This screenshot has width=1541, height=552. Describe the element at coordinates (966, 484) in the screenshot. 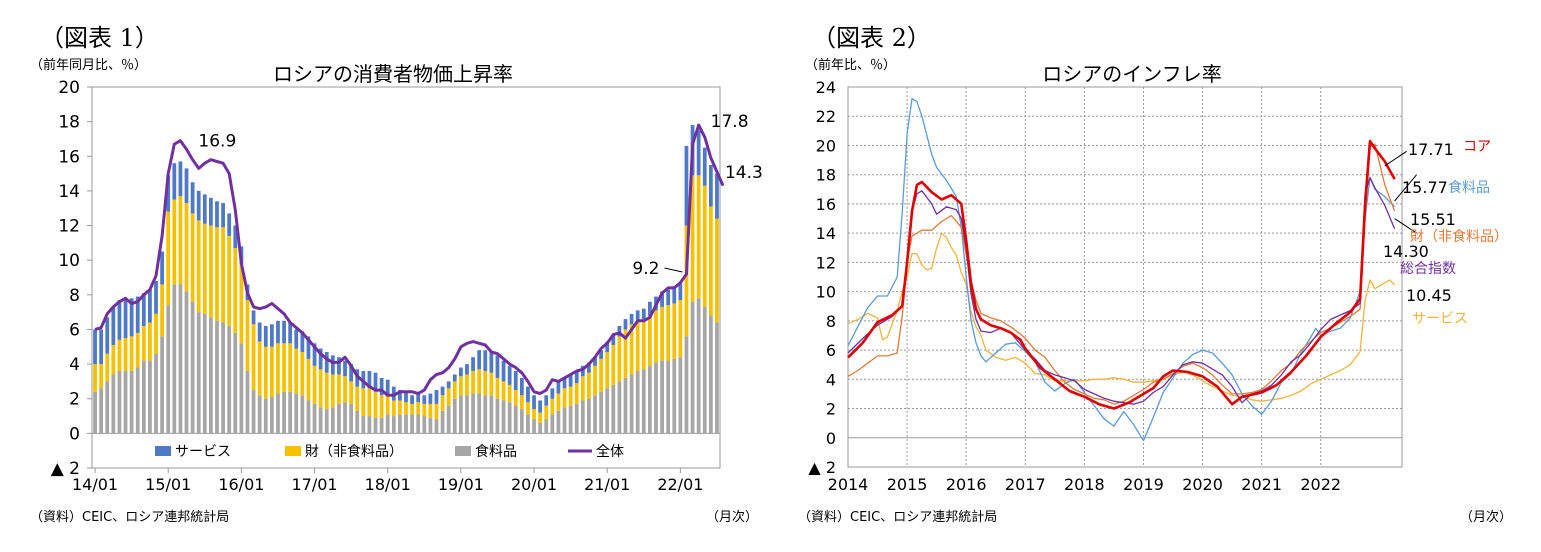

I see `x-tick-label: 2016` at that location.